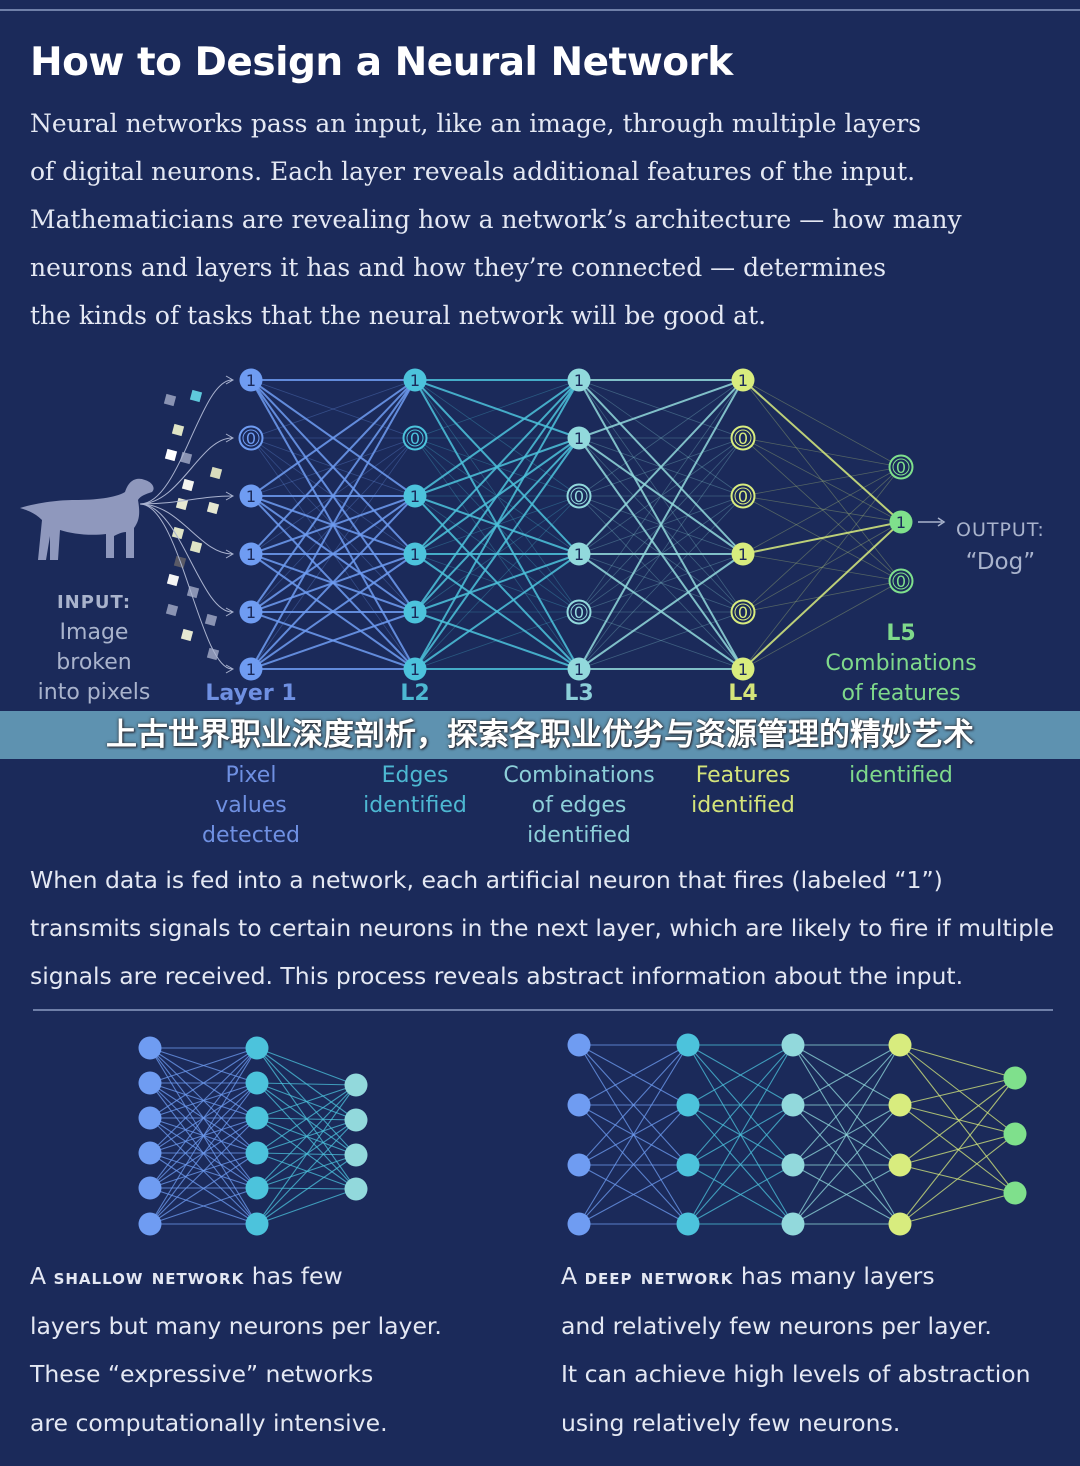  I want to click on deep-network-diagram, so click(797, 1134).